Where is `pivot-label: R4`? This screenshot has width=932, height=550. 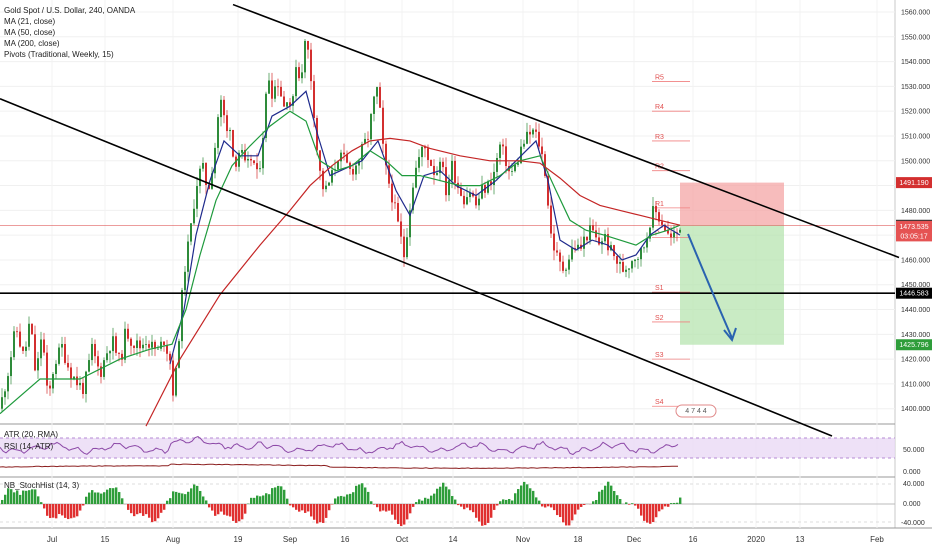
pivot-label: R4 is located at coordinates (659, 107).